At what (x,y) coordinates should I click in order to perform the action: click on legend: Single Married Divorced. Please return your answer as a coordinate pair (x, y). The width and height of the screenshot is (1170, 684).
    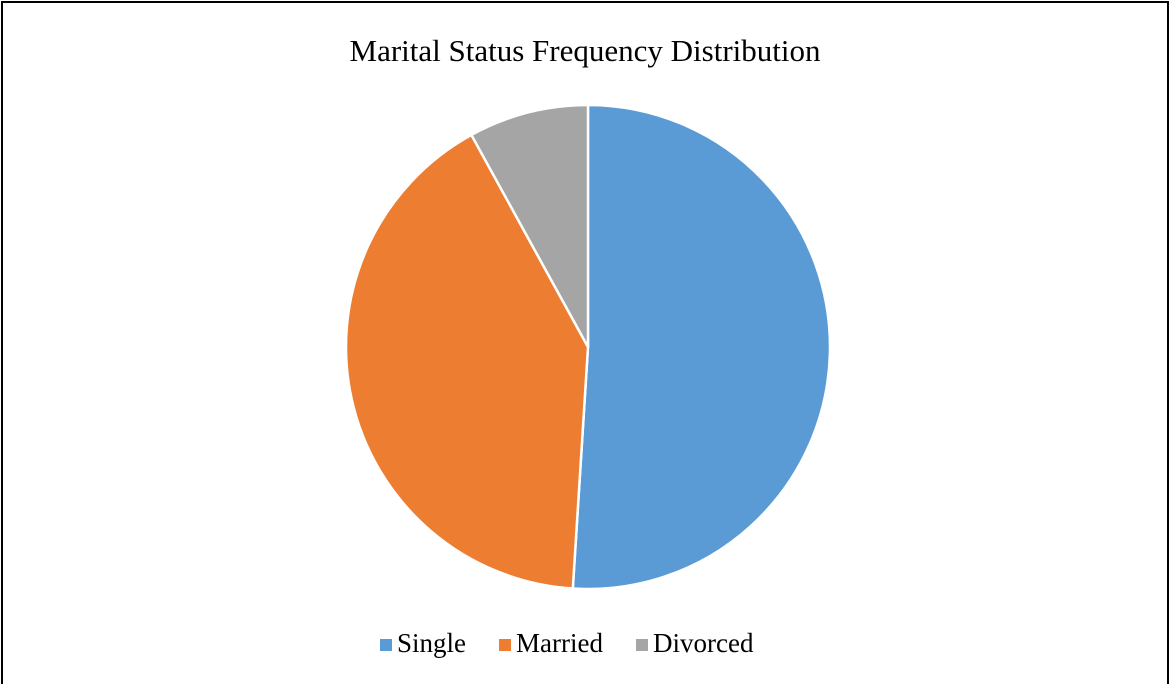
    Looking at the image, I should click on (567, 643).